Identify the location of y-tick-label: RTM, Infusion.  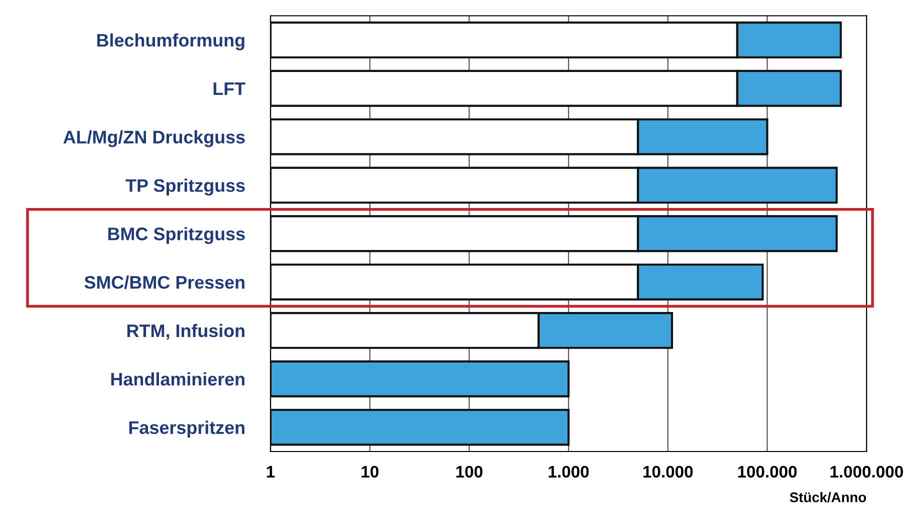
(185, 332).